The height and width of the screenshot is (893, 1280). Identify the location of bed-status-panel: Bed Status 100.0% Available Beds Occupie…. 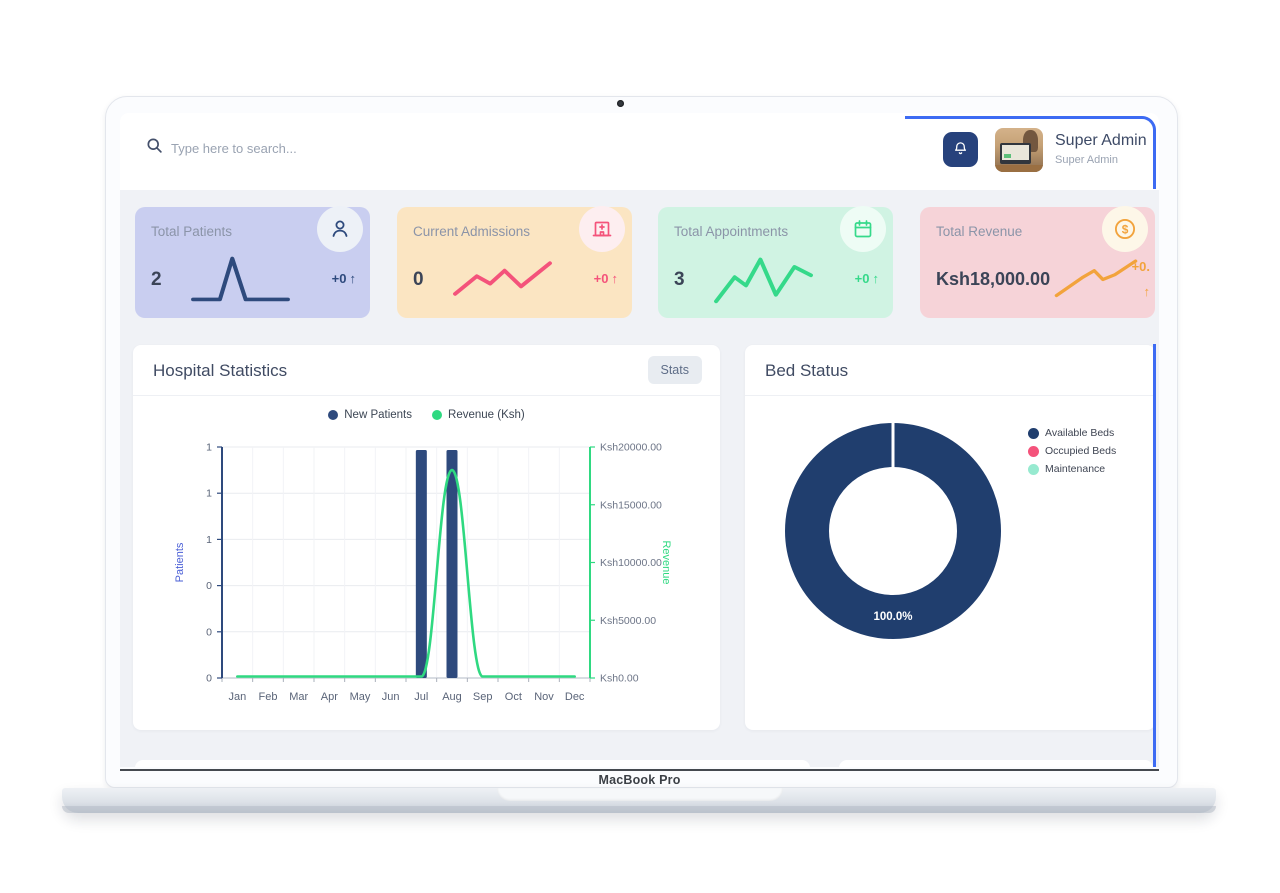
(950, 537).